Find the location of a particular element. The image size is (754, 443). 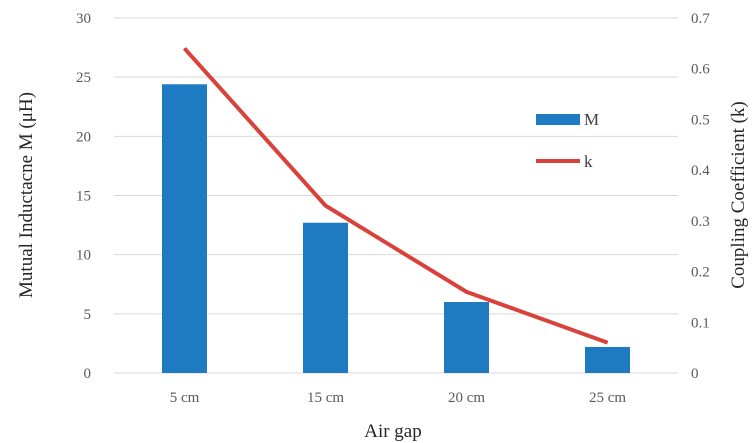

left-tick-label: 5 is located at coordinates (88, 315).